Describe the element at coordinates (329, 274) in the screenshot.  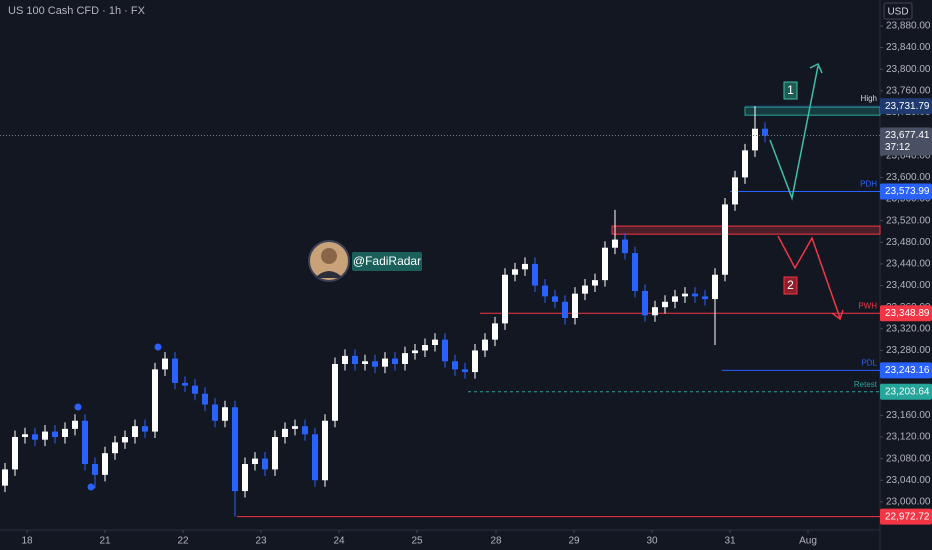
I see `avatar-body` at that location.